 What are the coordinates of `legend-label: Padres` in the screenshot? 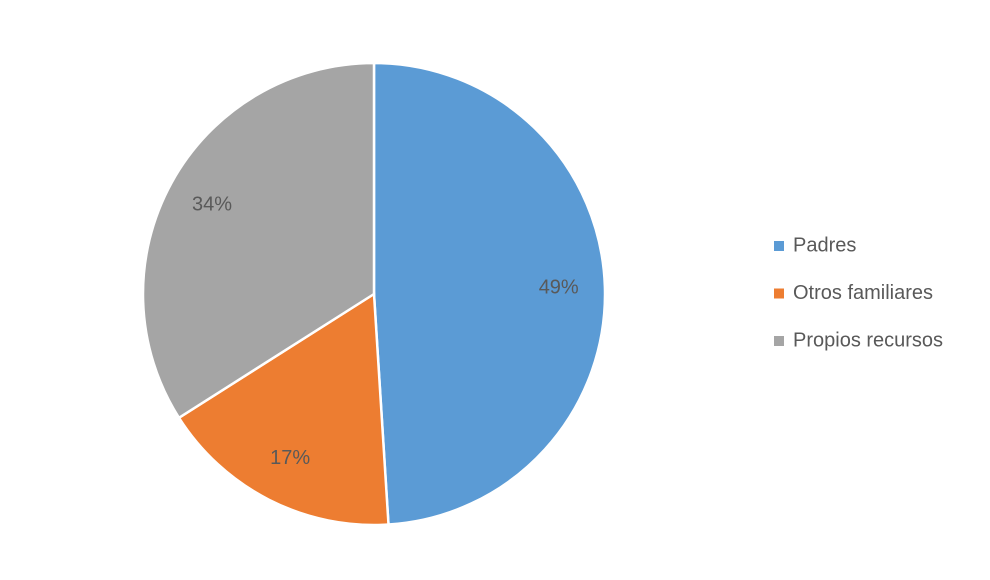 It's located at (824, 245).